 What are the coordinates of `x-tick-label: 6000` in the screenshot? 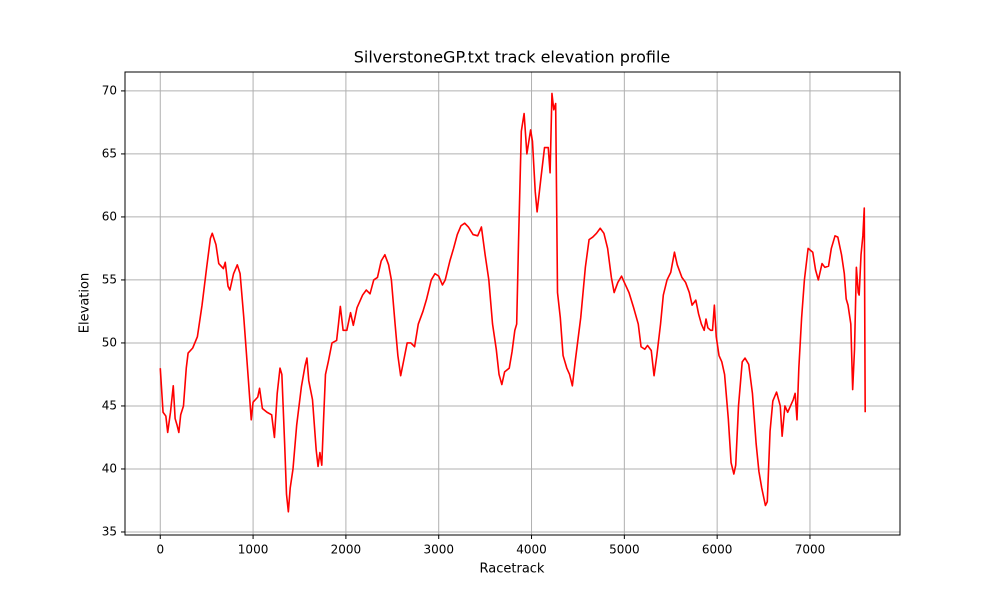 It's located at (717, 550).